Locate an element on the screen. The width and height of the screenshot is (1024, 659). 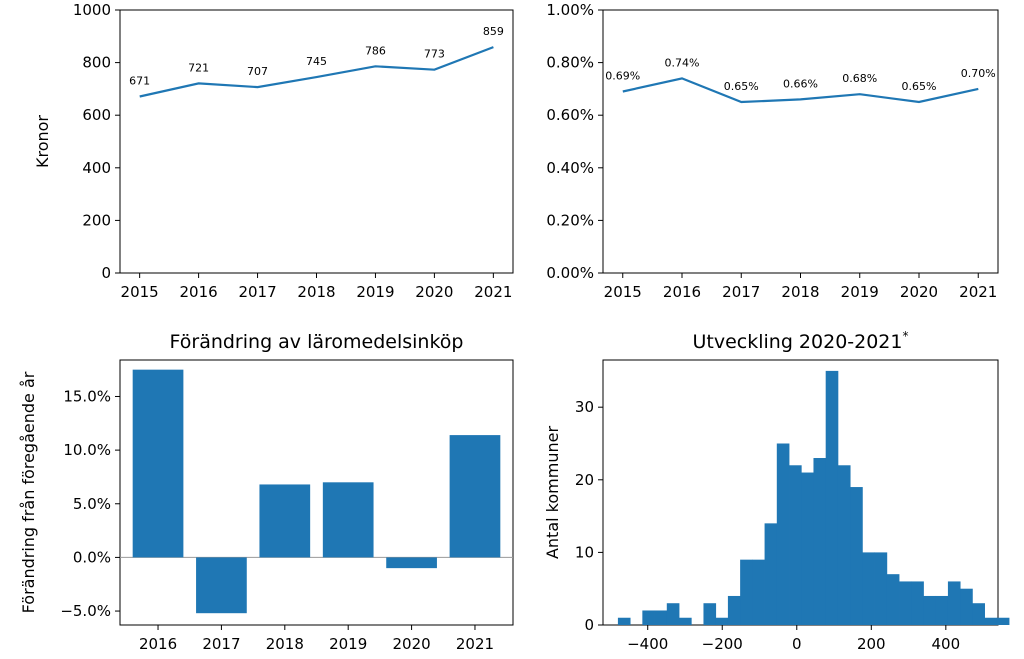
chart-kronor-data-label: 707 is located at coordinates (257, 71).